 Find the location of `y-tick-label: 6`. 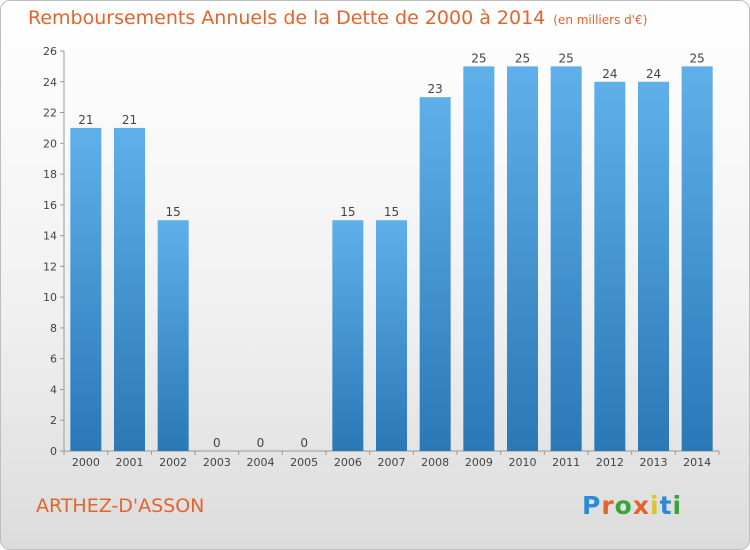

y-tick-label: 6 is located at coordinates (53, 359).